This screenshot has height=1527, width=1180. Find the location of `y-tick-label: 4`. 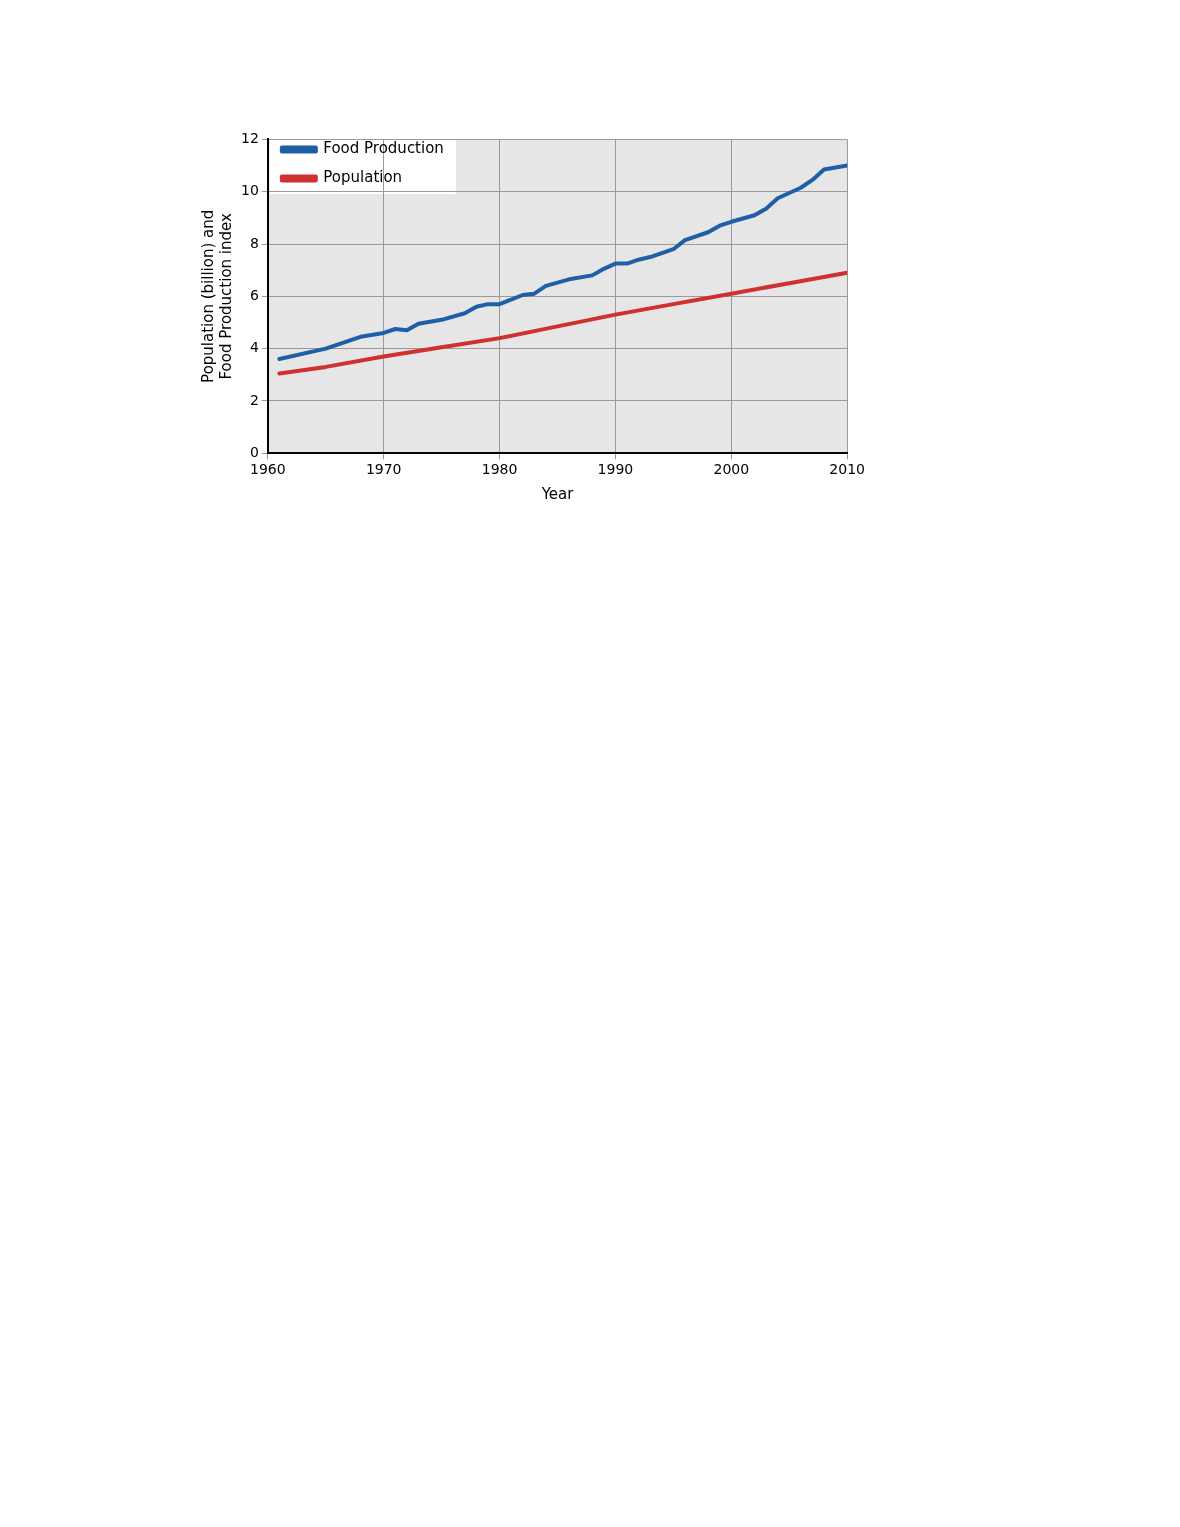

y-tick-label: 4 is located at coordinates (254, 347).